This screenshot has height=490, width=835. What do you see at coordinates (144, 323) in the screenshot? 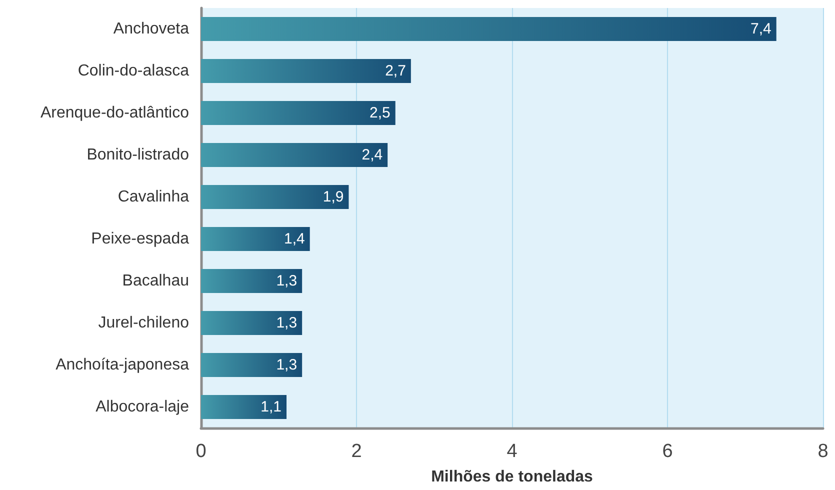
I see `y-tick-label: Jurel-chileno` at bounding box center [144, 323].